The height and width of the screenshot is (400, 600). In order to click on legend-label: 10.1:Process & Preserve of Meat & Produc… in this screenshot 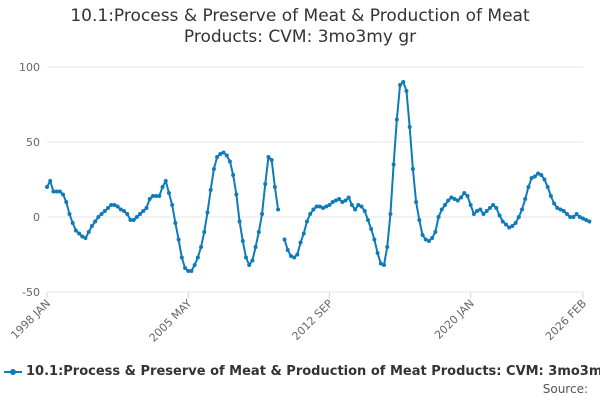, I will do `click(313, 371)`.